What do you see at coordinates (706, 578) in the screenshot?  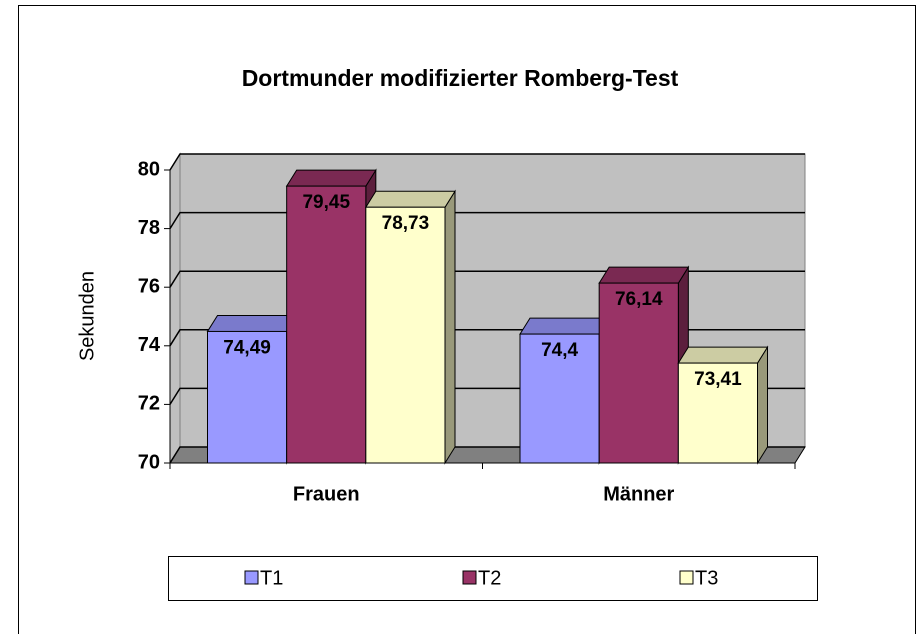 I see `legend-label: T3` at bounding box center [706, 578].